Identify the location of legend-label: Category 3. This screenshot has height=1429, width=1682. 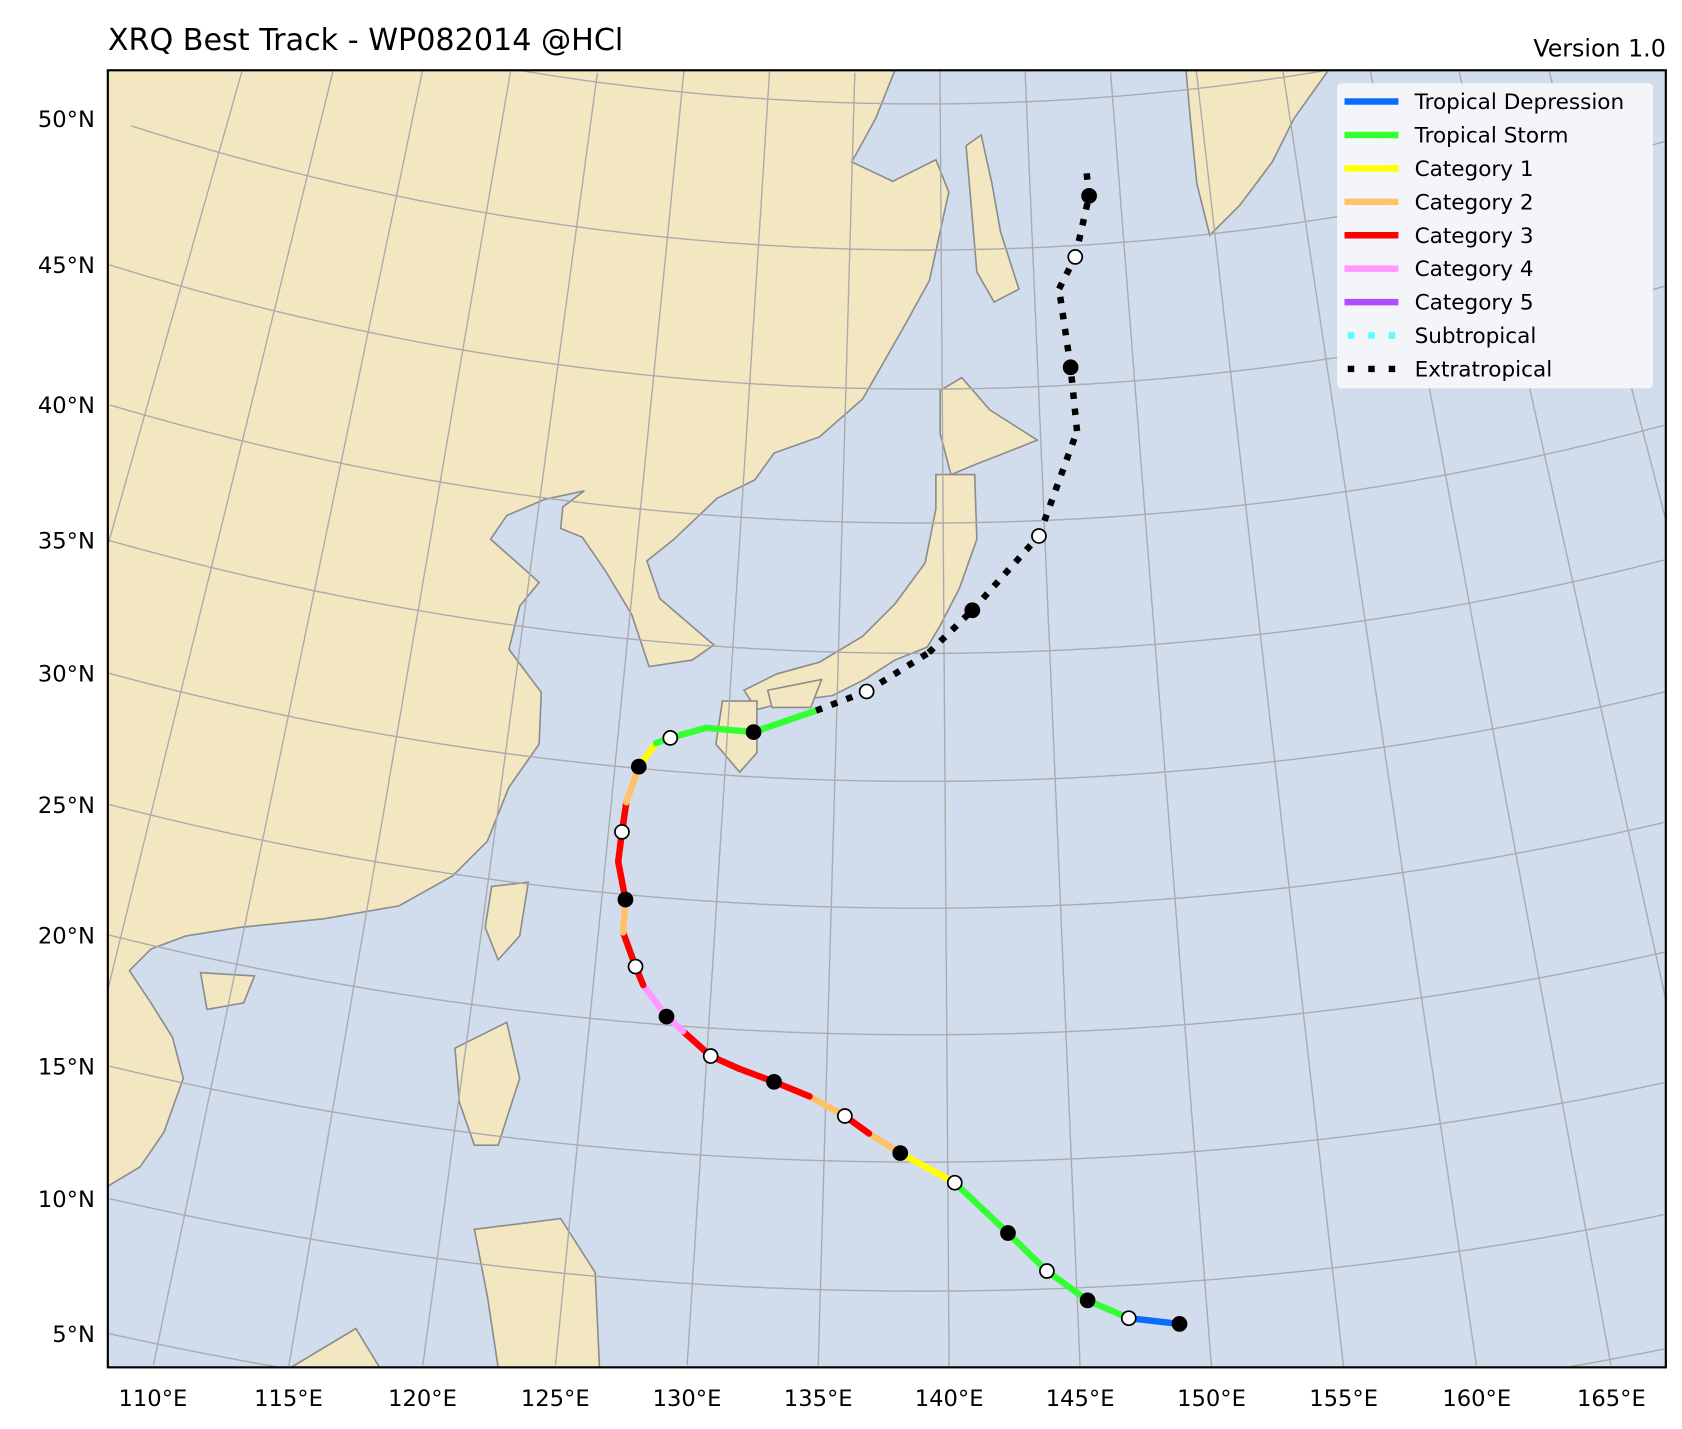
(1474, 236).